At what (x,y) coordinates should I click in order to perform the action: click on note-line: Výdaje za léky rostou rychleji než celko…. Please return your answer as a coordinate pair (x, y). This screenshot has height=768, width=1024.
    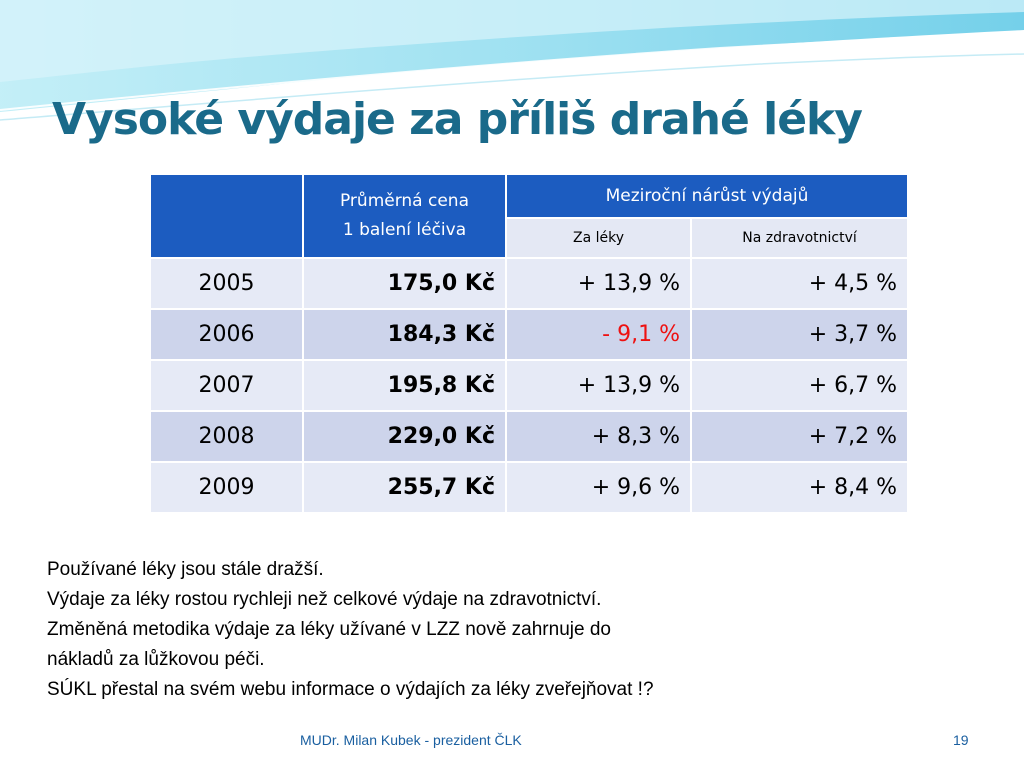
    Looking at the image, I should click on (324, 599).